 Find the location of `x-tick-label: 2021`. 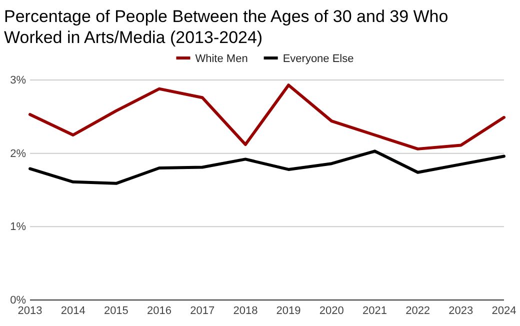

x-tick-label: 2021 is located at coordinates (374, 310).